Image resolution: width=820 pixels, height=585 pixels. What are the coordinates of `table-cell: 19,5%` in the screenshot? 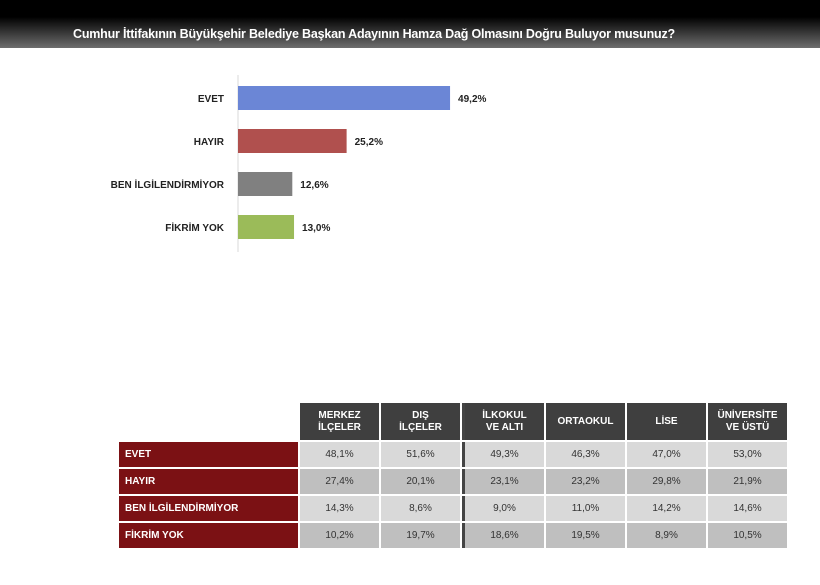 It's located at (585, 535).